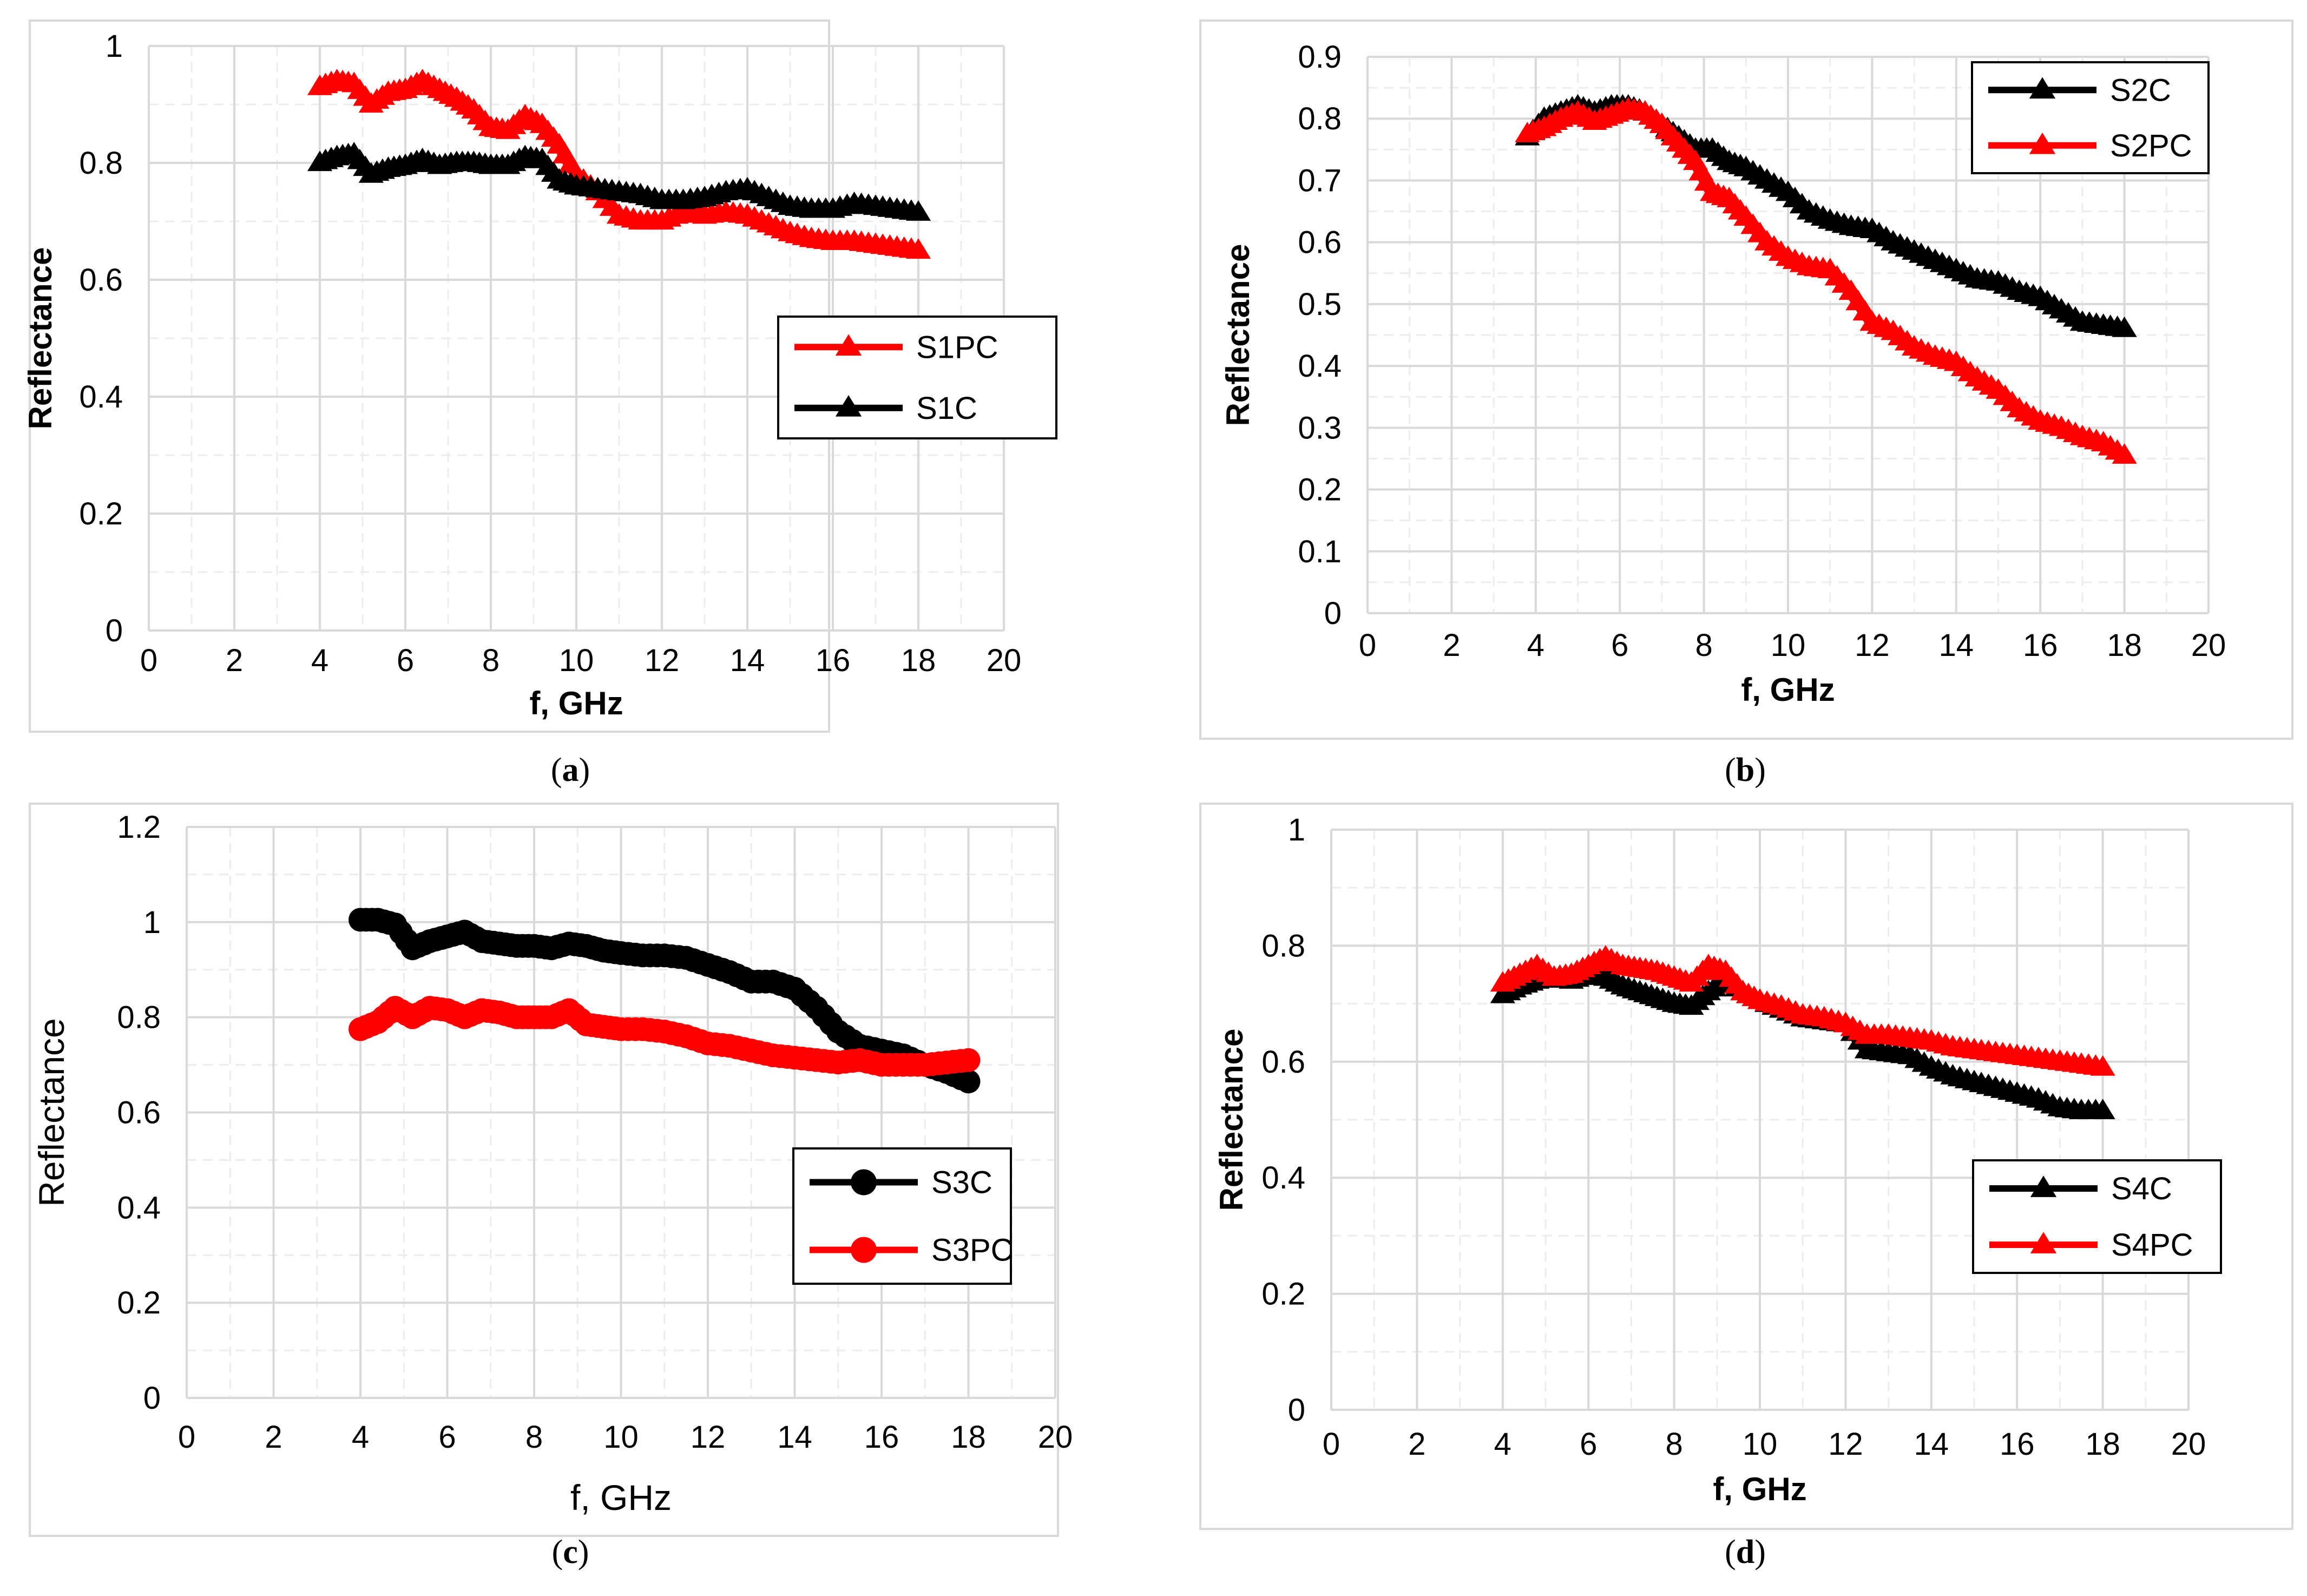 This screenshot has height=1596, width=2307. I want to click on legend-label: S4PC, so click(2152, 1245).